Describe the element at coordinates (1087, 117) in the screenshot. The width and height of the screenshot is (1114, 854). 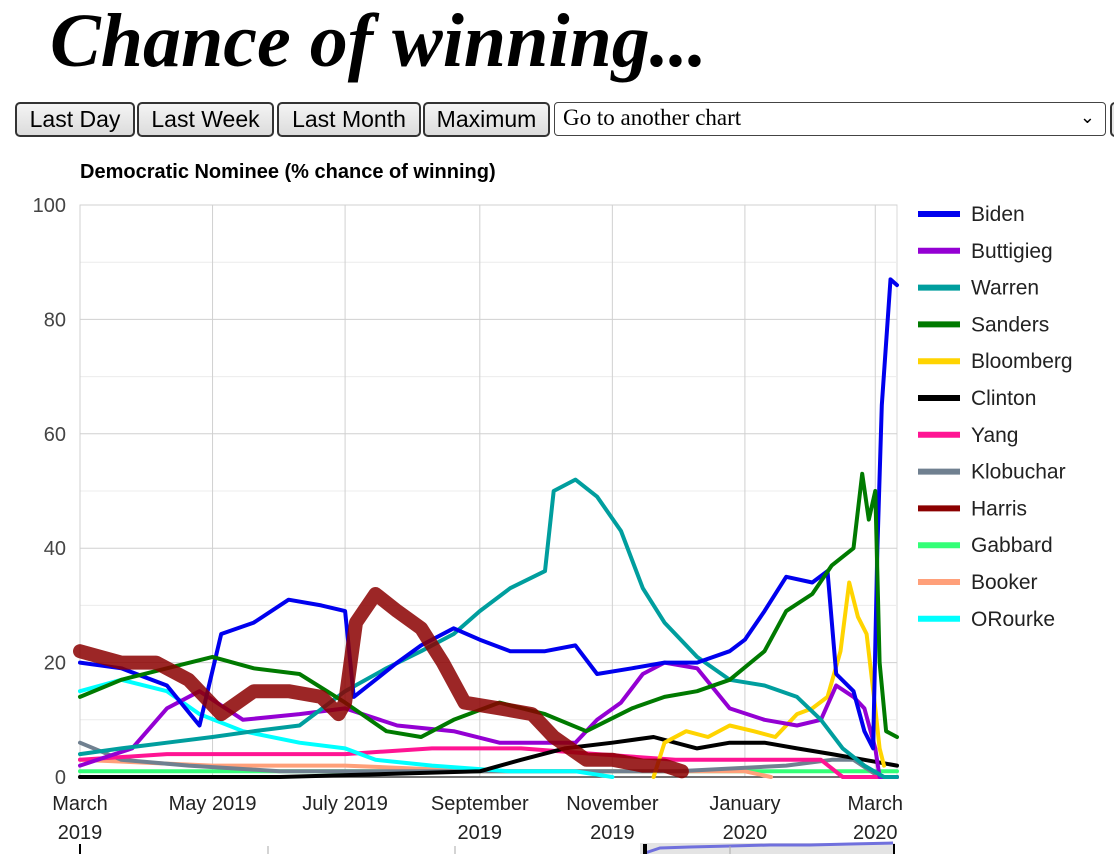
I see `chevron-down-icon: ⌄` at that location.